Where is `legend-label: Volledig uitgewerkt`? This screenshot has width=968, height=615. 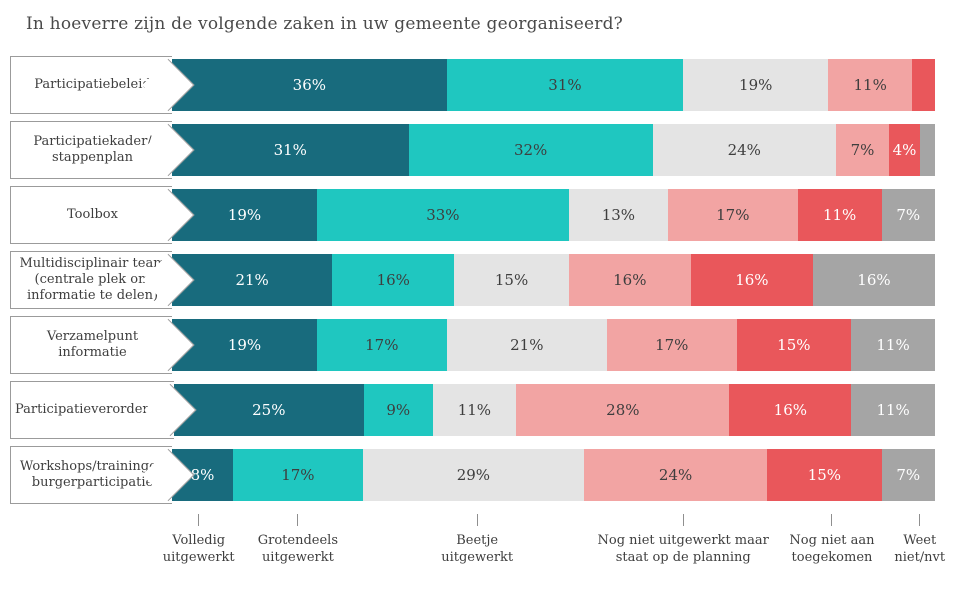 legend-label: Volledig uitgewerkt is located at coordinates (198, 549).